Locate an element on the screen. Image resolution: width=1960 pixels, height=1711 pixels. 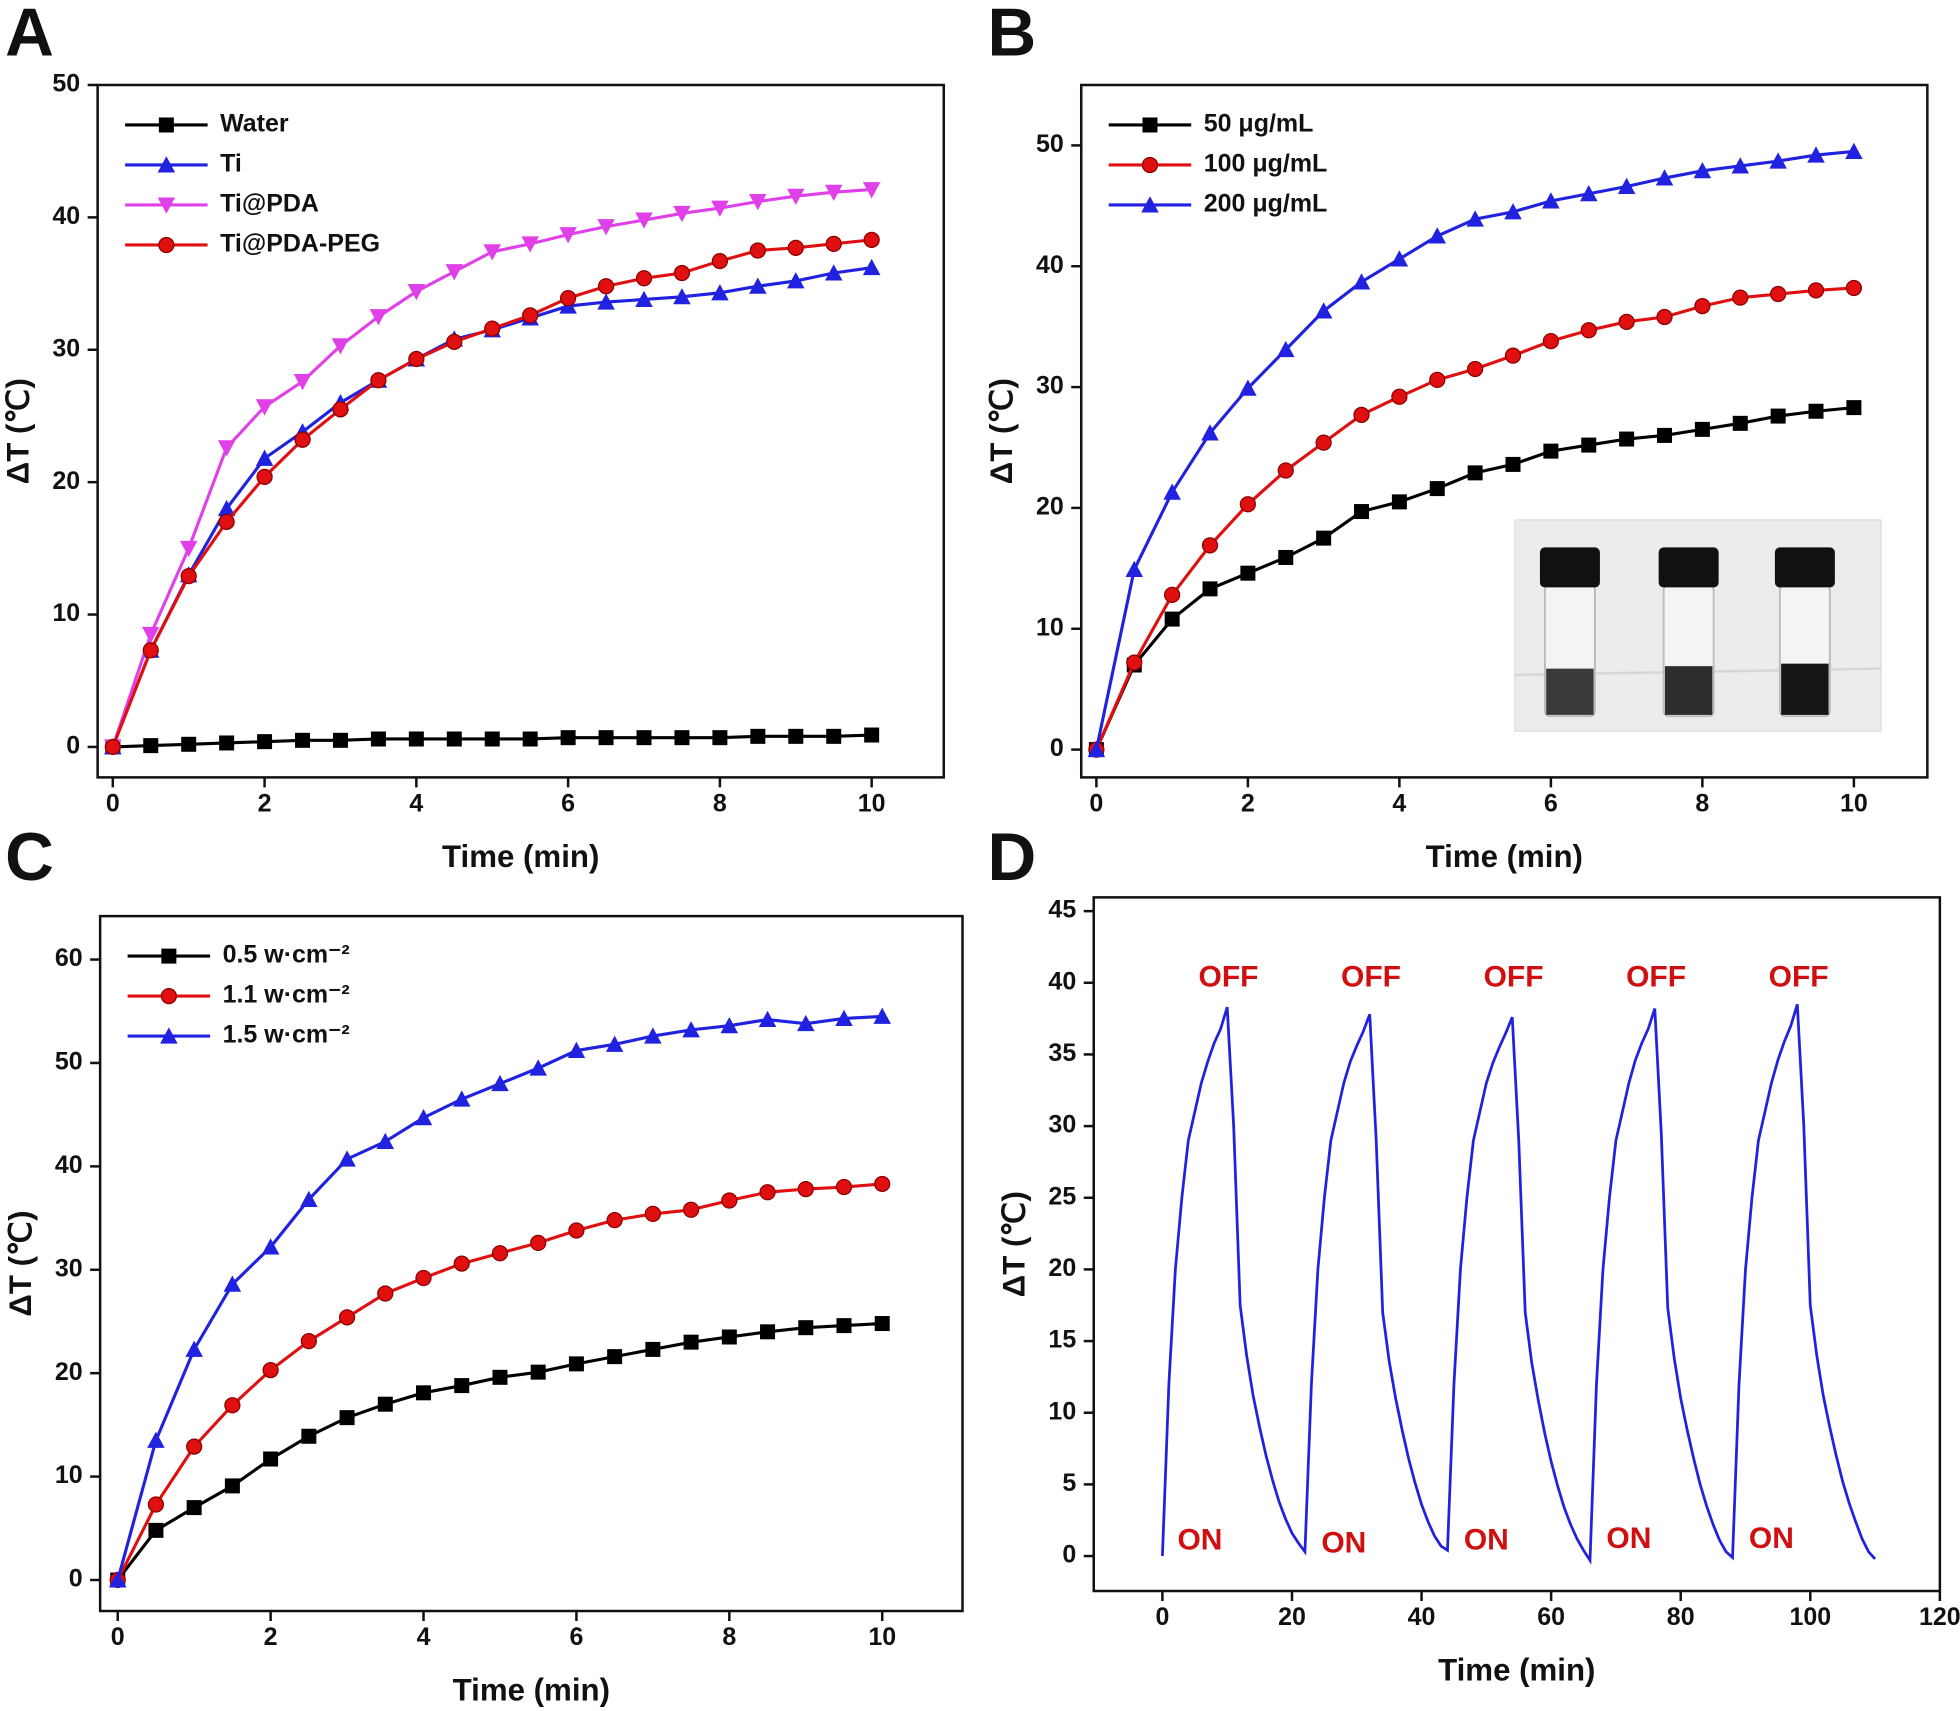
x-tick-label: 8 is located at coordinates (1702, 803).